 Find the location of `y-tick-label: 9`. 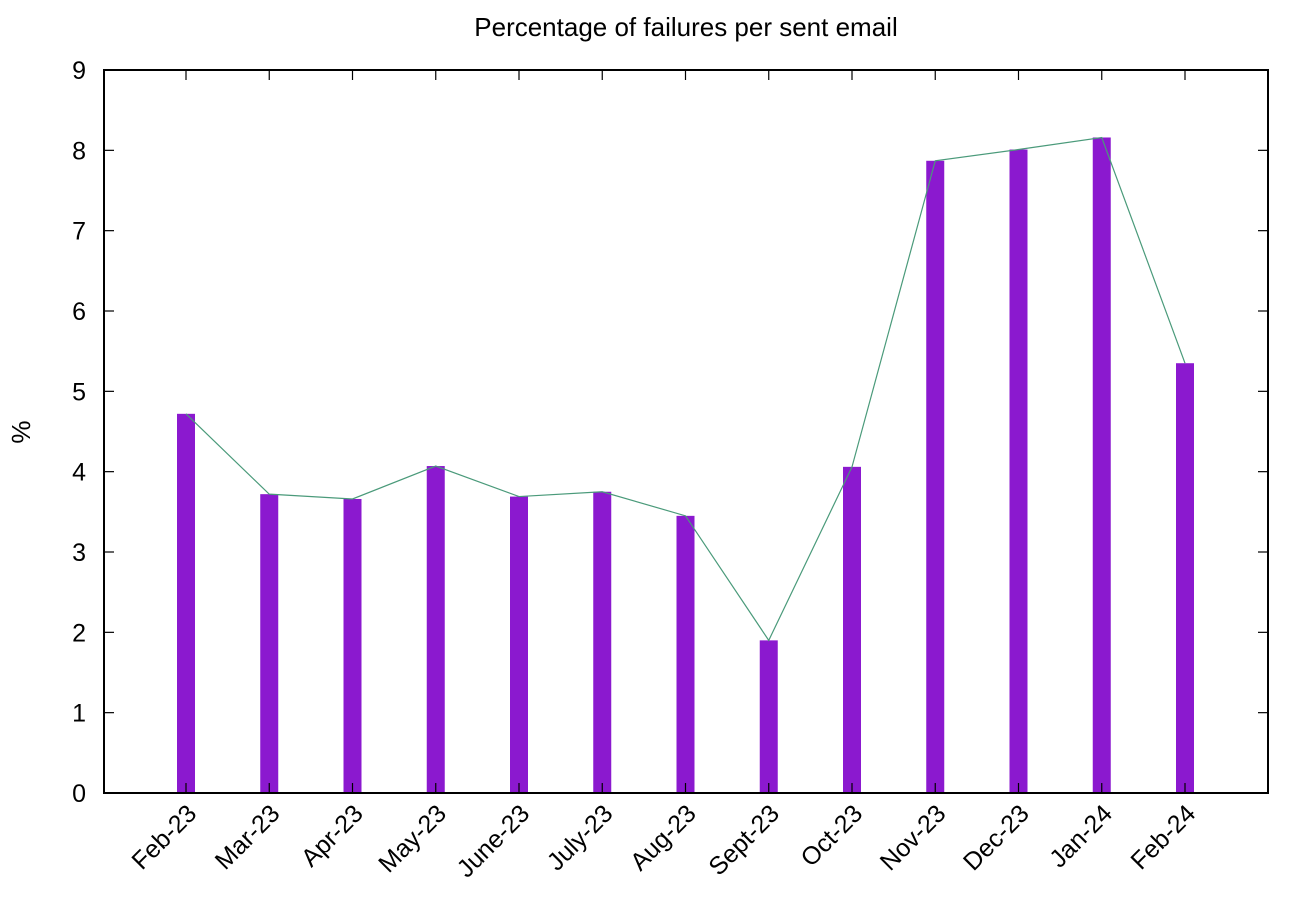

y-tick-label: 9 is located at coordinates (79, 71).